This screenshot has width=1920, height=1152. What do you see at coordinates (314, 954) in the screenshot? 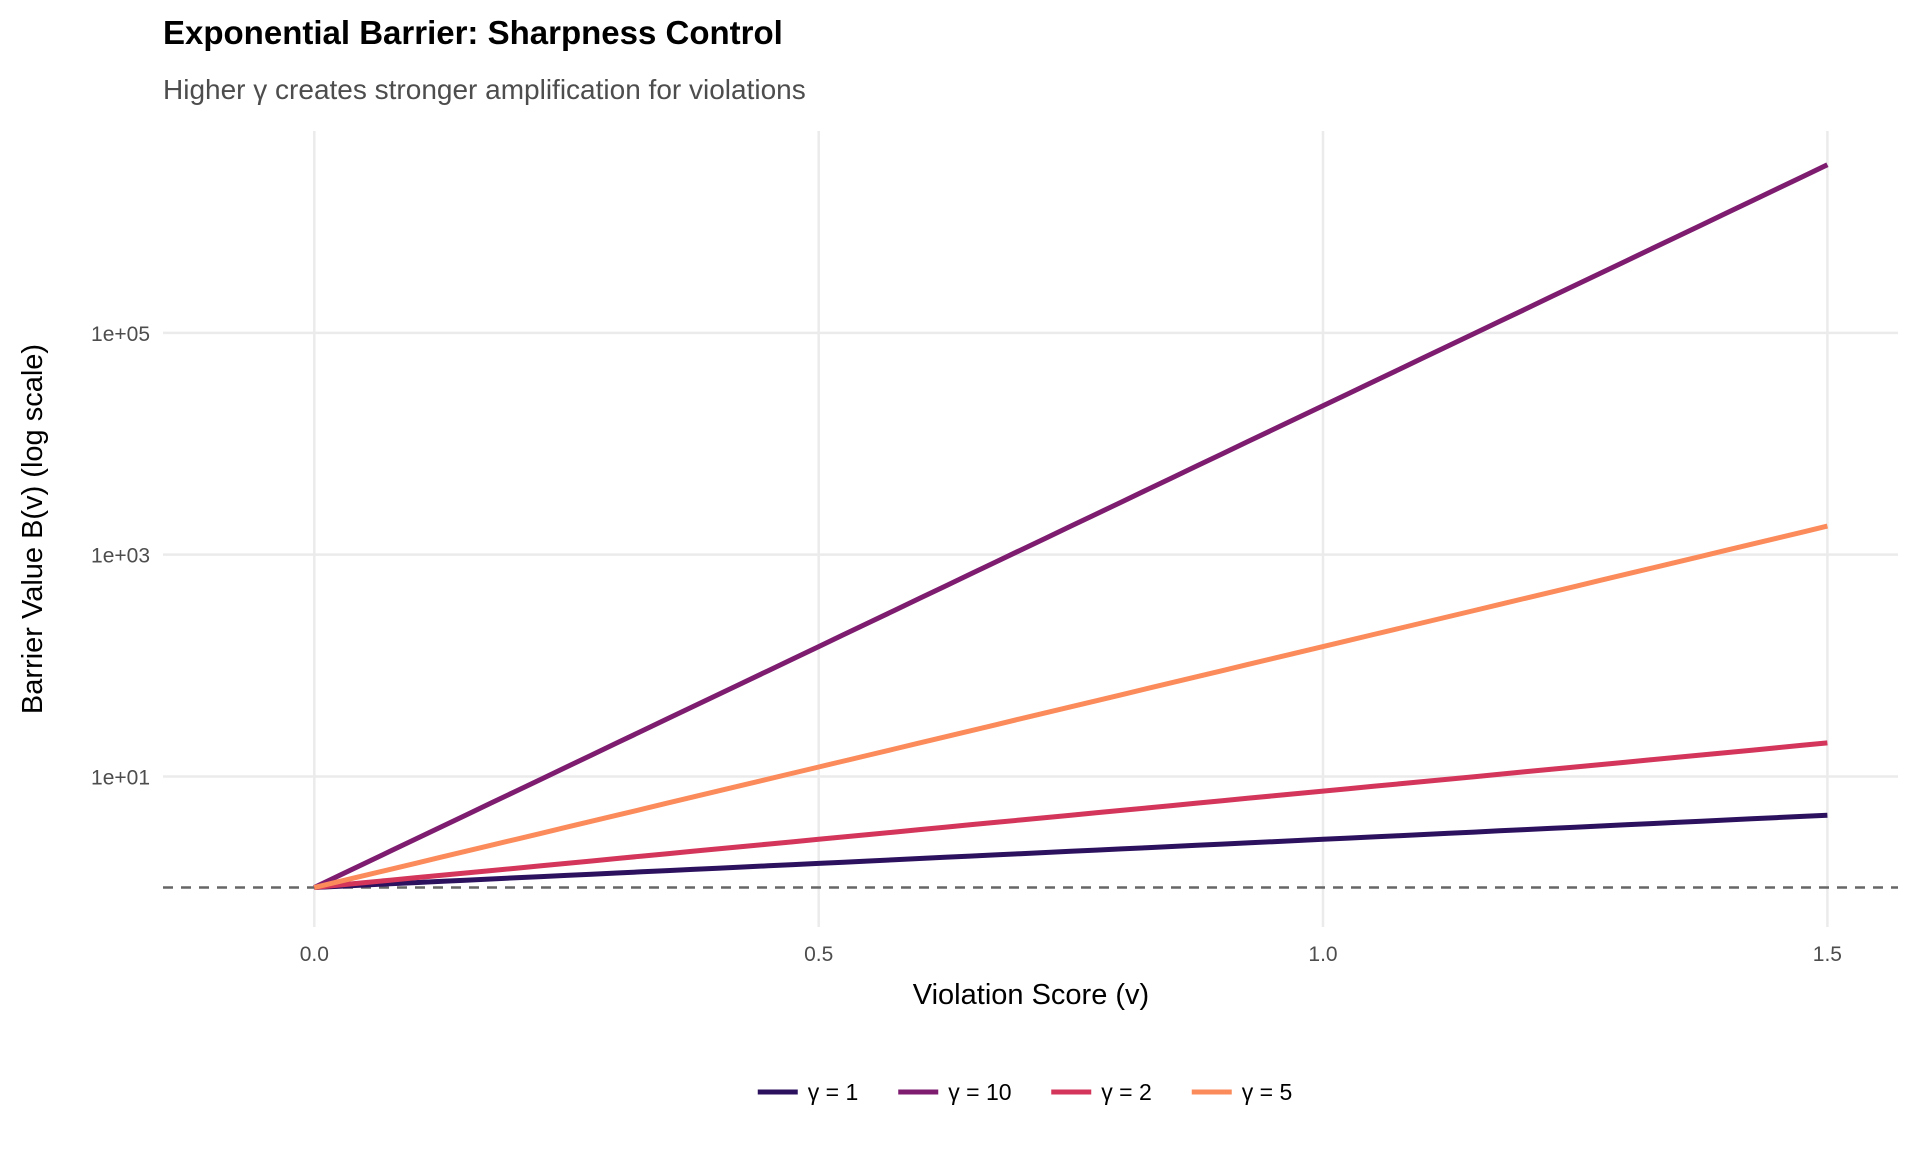
I see `x-tick-label: 0.0` at bounding box center [314, 954].